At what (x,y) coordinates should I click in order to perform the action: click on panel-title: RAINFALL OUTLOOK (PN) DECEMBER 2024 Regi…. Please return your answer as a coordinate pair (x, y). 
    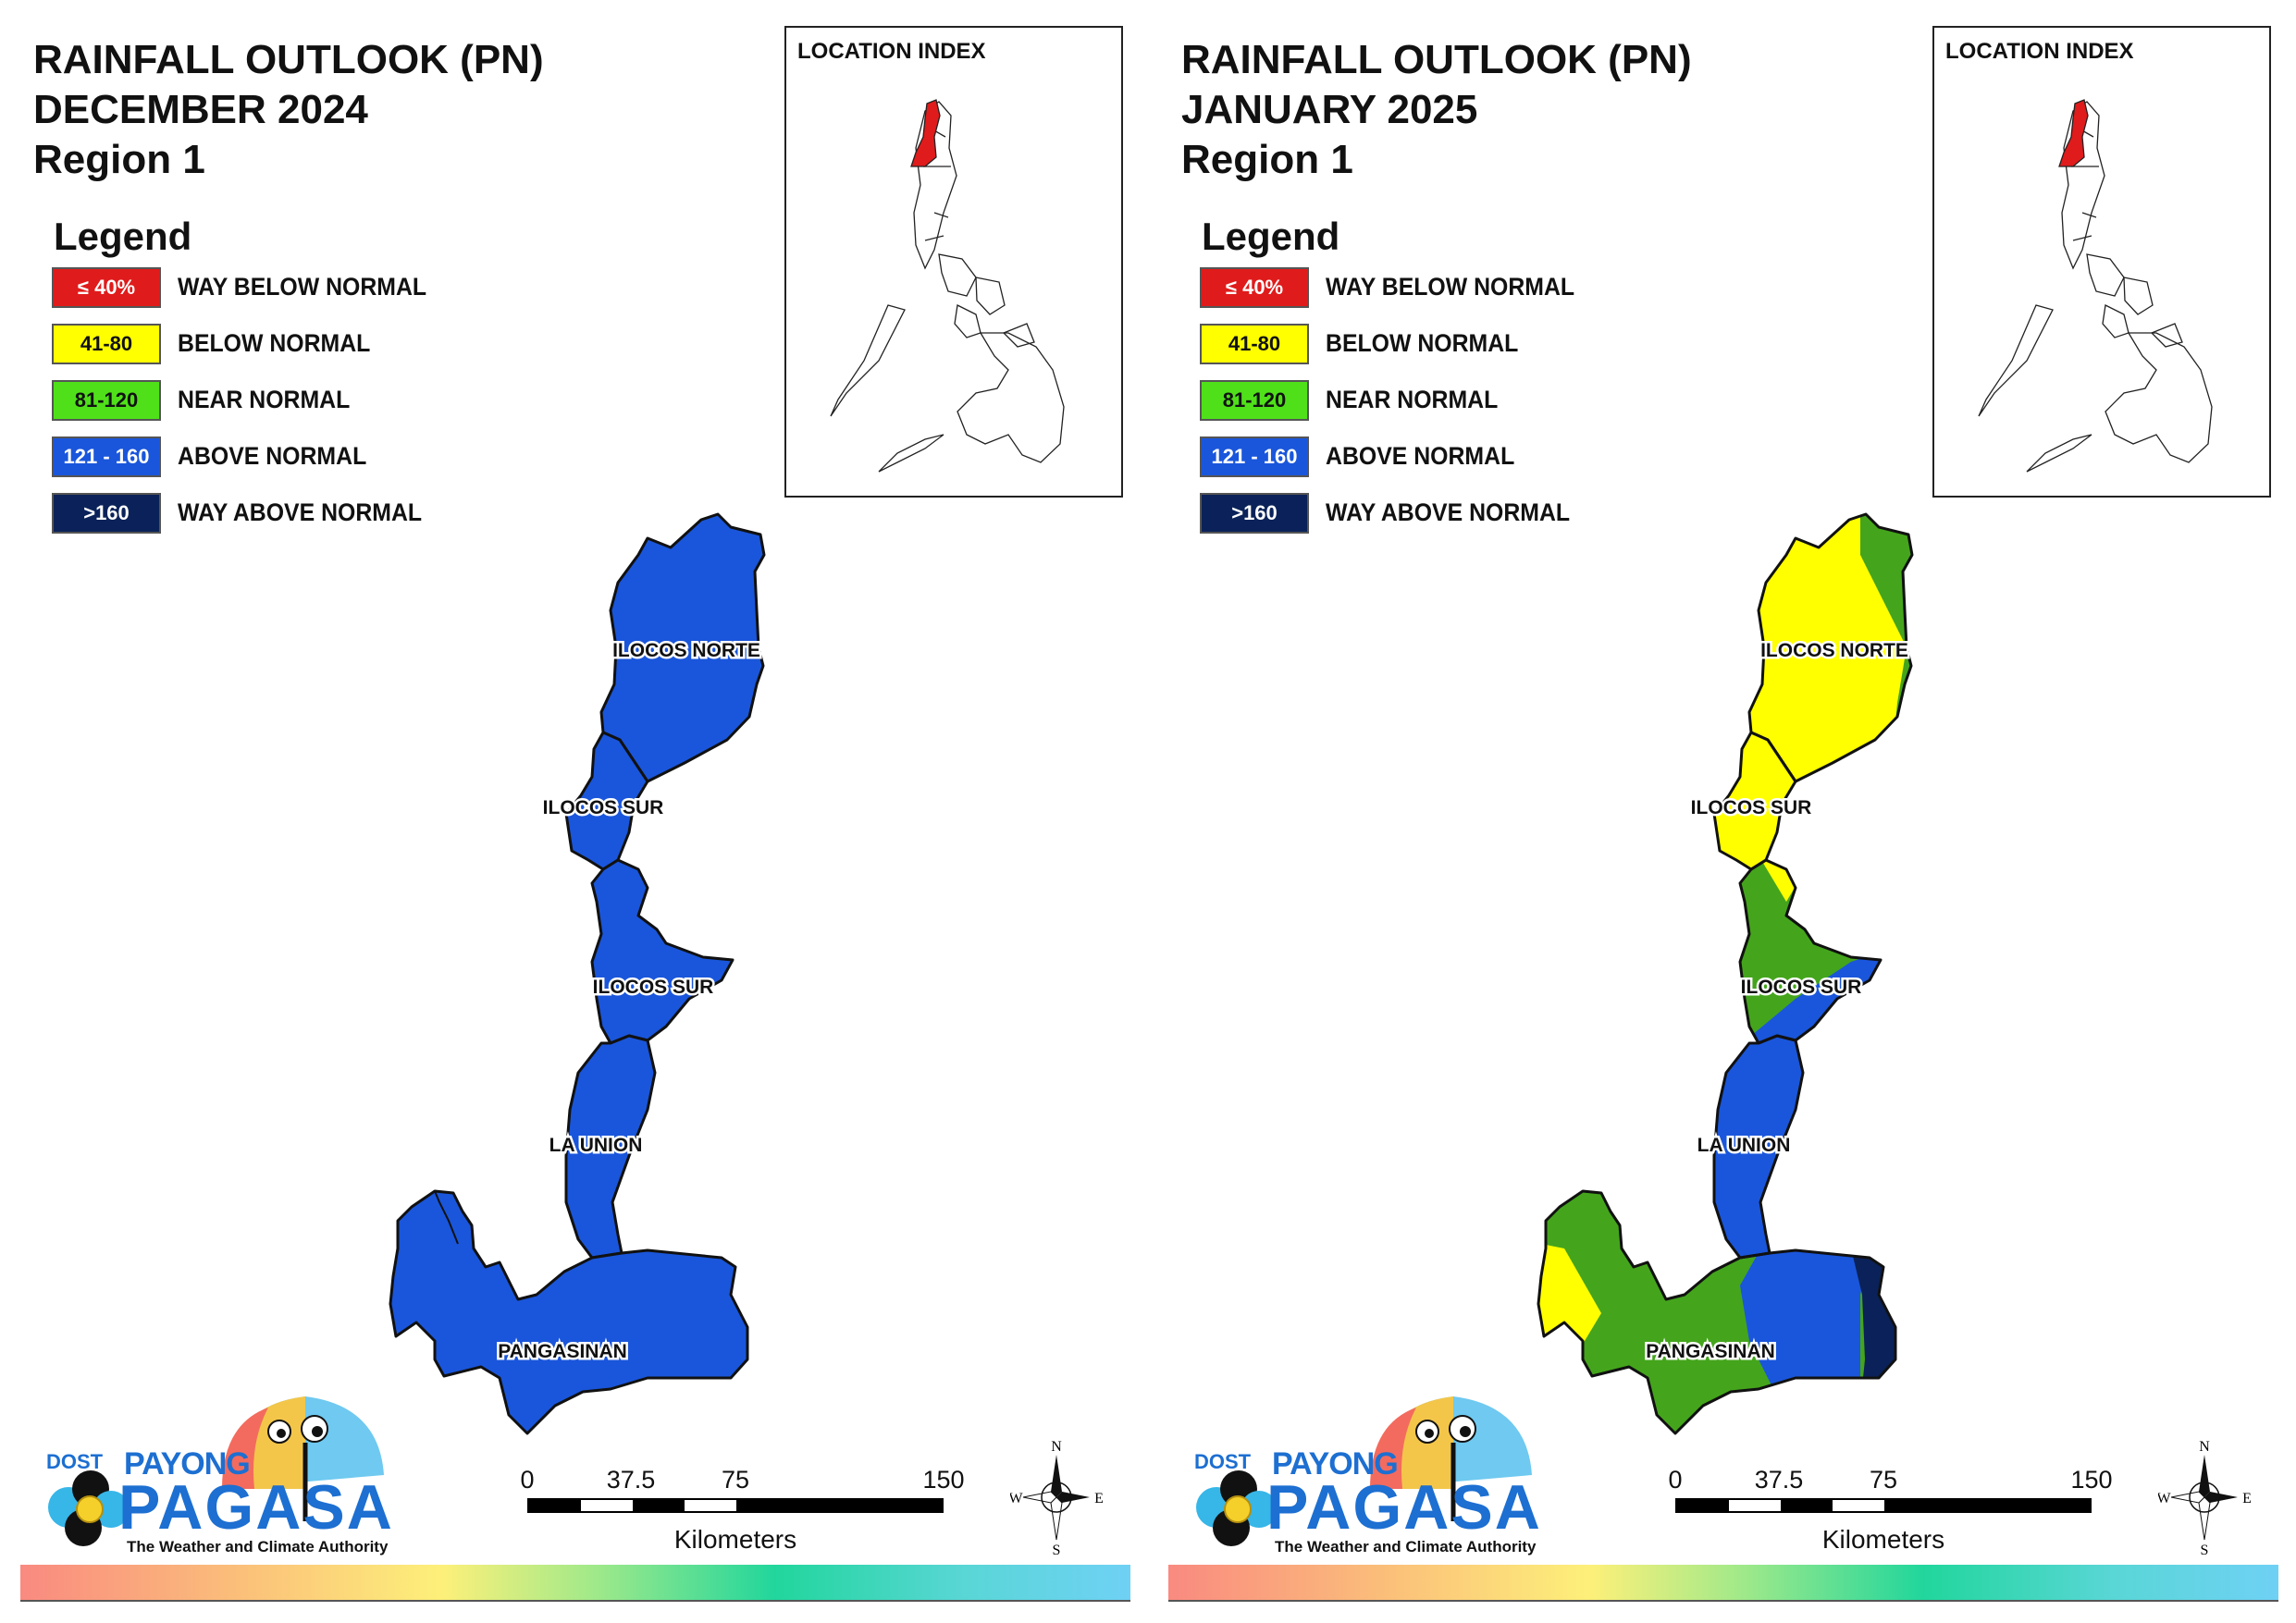
    Looking at the image, I should click on (288, 110).